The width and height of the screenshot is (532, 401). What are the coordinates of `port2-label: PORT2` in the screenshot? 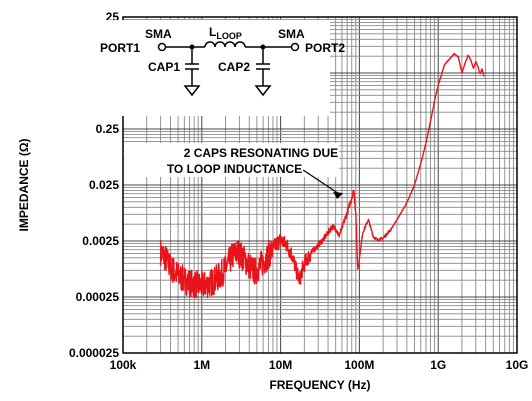 It's located at (325, 48).